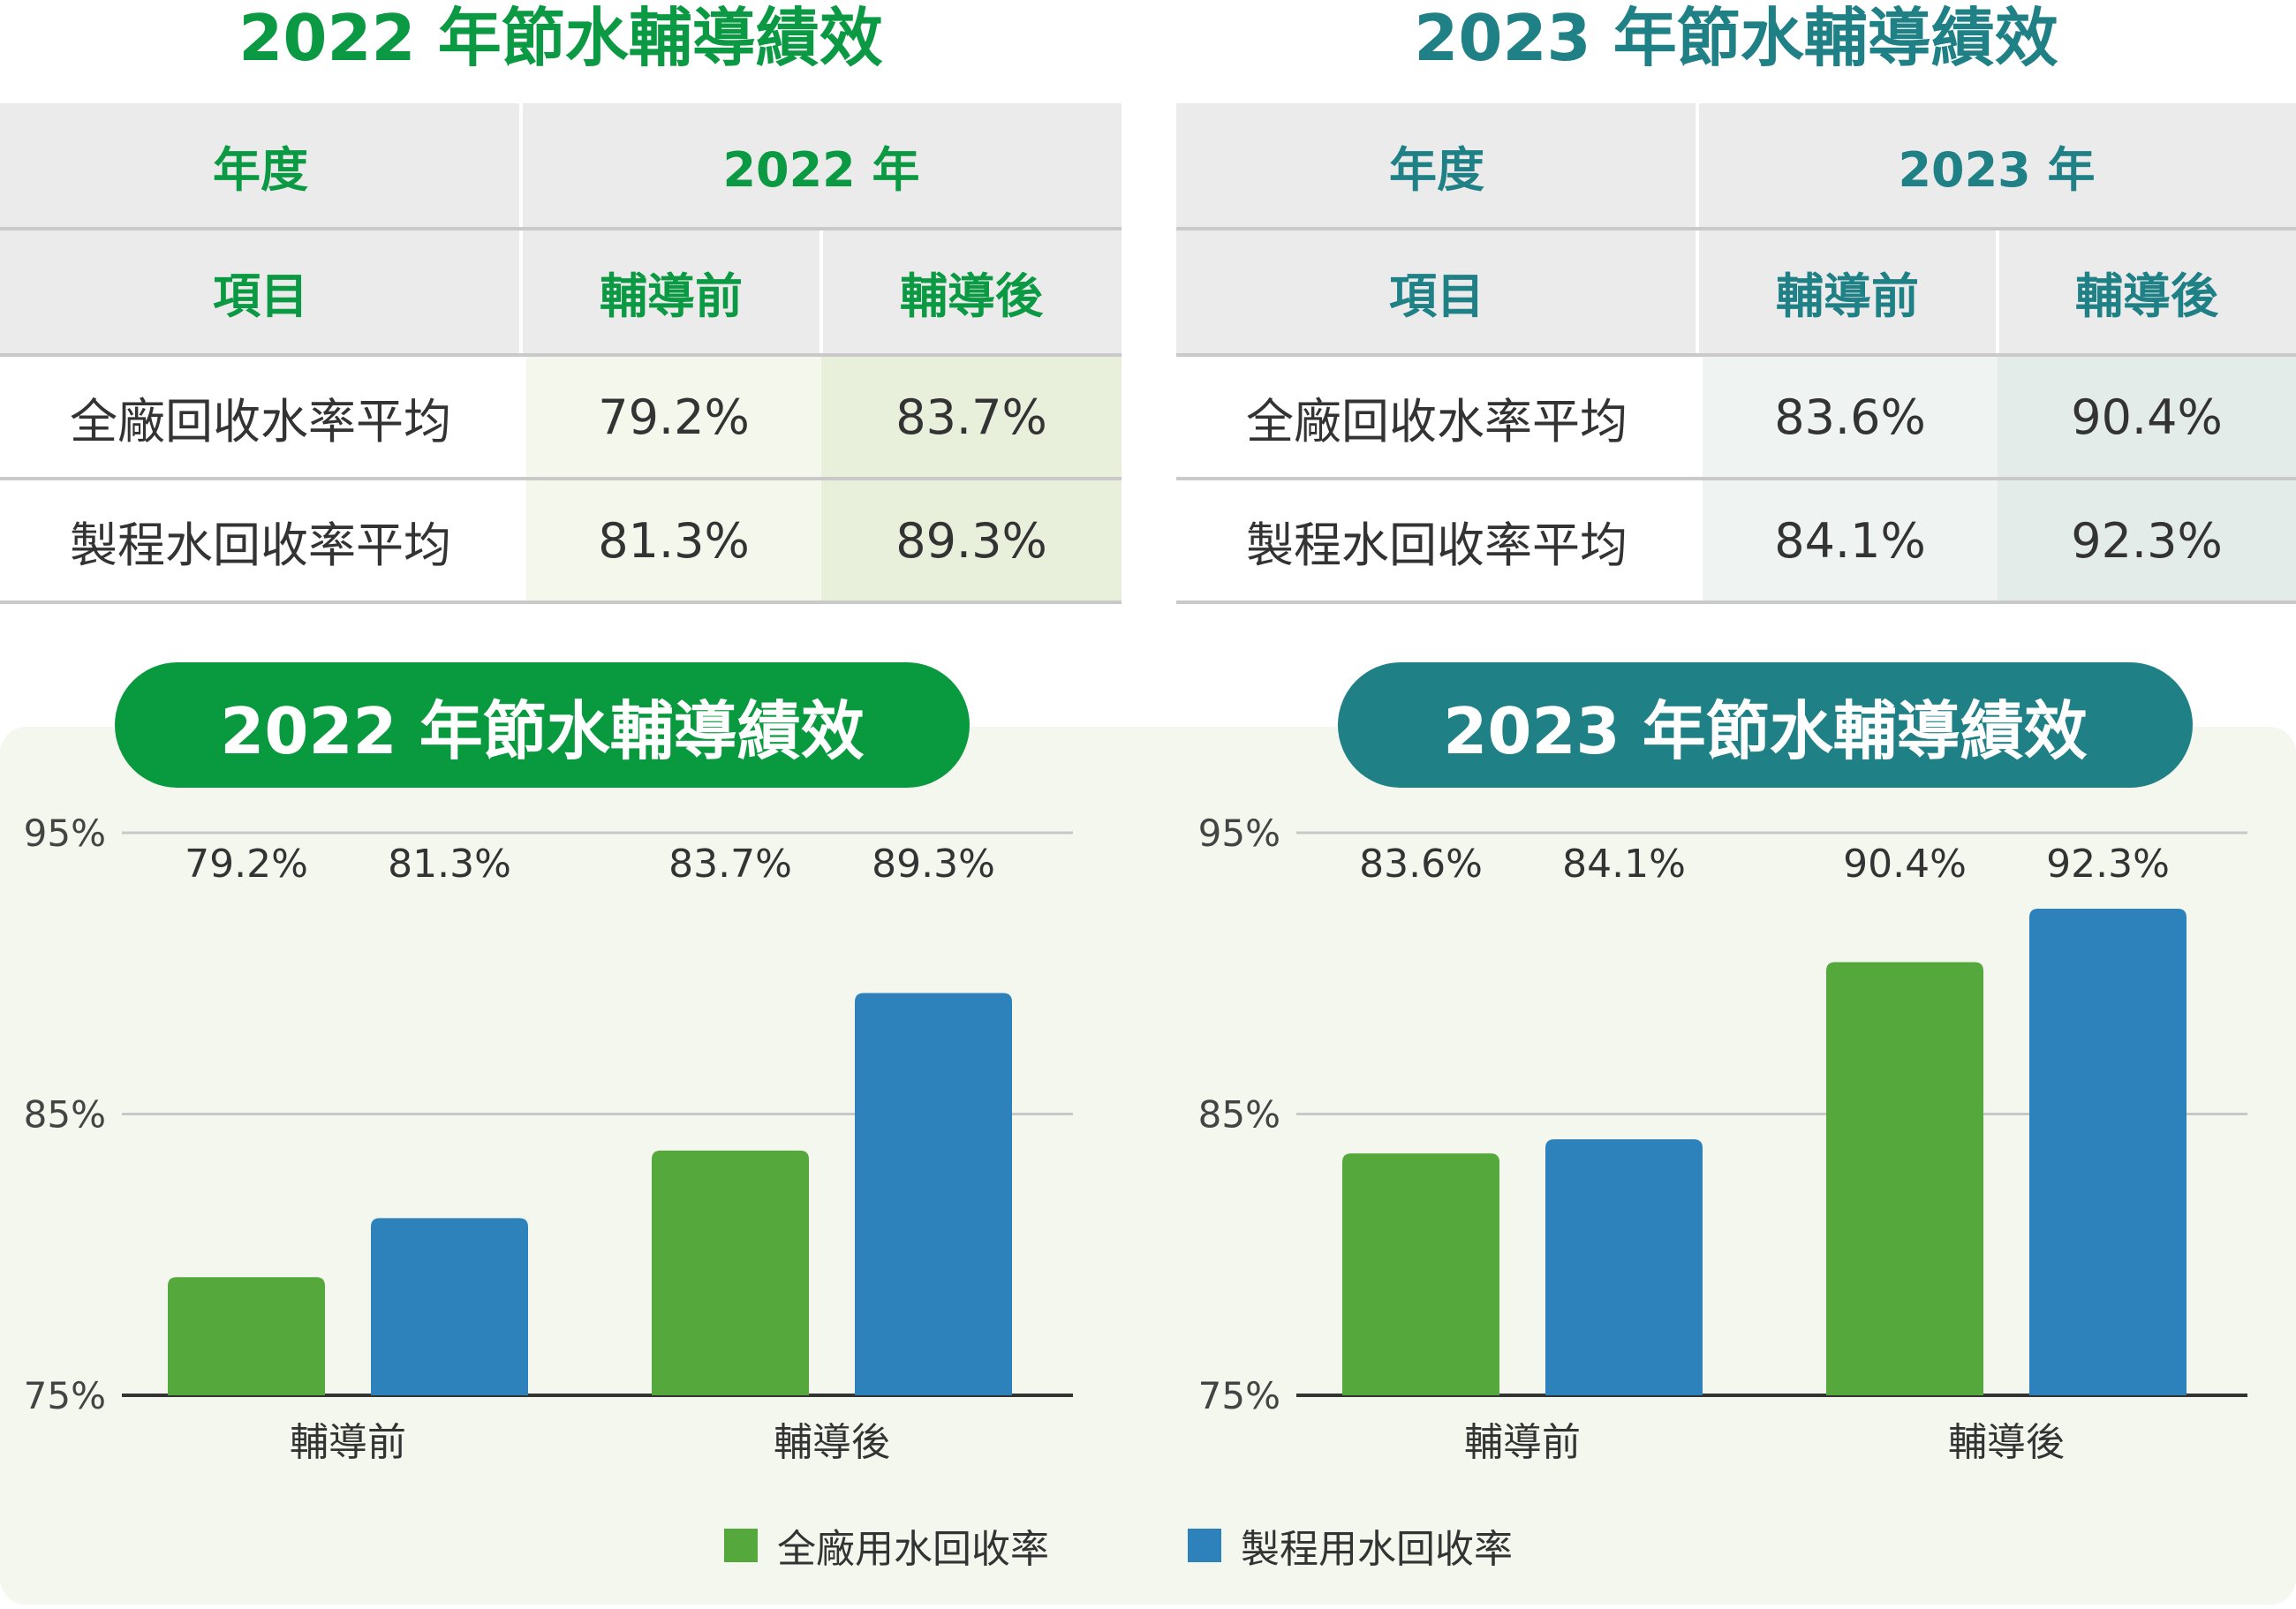 Image resolution: width=2296 pixels, height=1609 pixels. What do you see at coordinates (1850, 417) in the screenshot?
I see `value-cell: 83.6%` at bounding box center [1850, 417].